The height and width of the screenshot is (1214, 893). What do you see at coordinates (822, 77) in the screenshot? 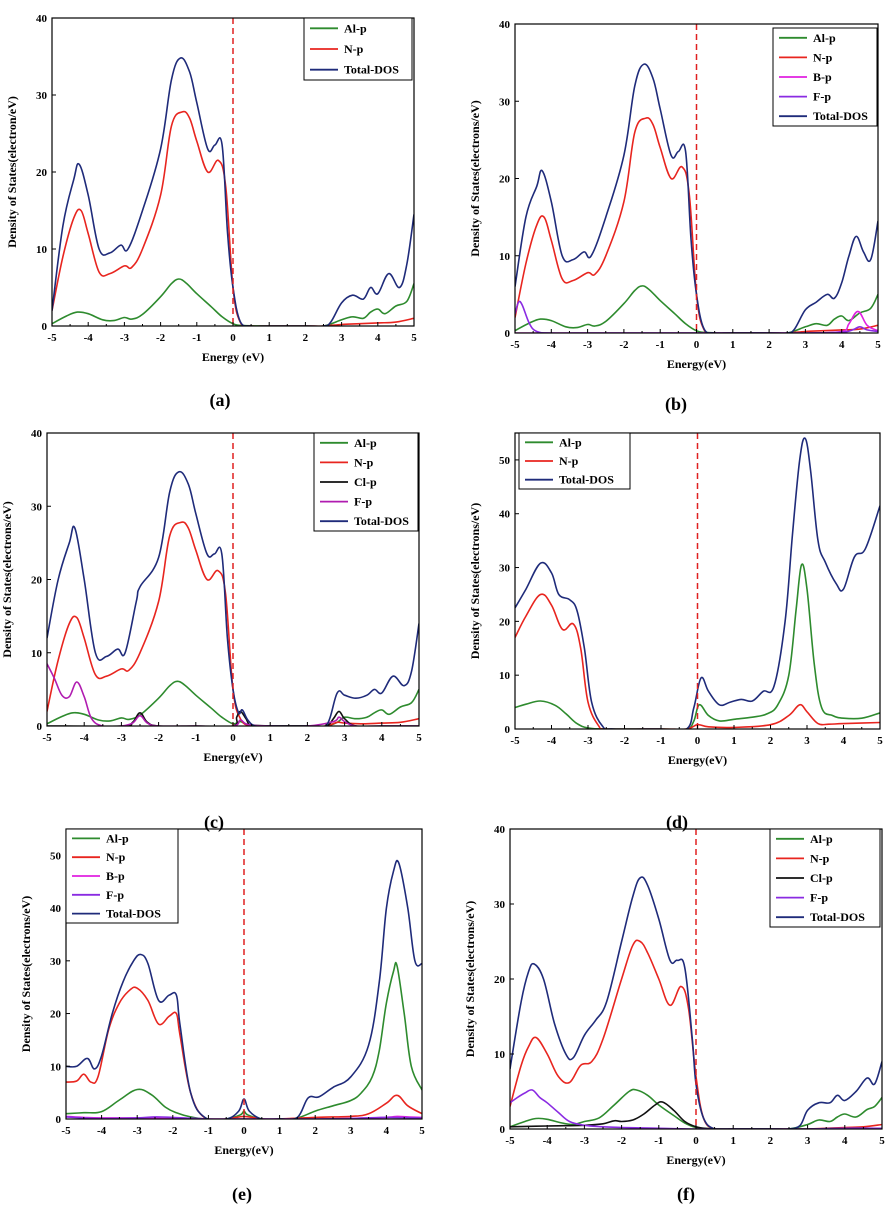
I see `legend-label: B-p` at bounding box center [822, 77].